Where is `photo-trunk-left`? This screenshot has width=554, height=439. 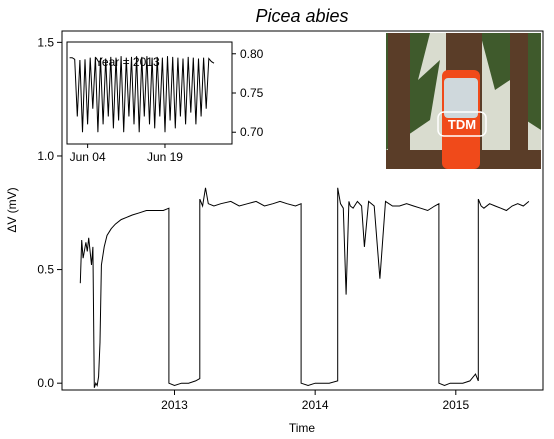
photo-trunk-left is located at coordinates (399, 101).